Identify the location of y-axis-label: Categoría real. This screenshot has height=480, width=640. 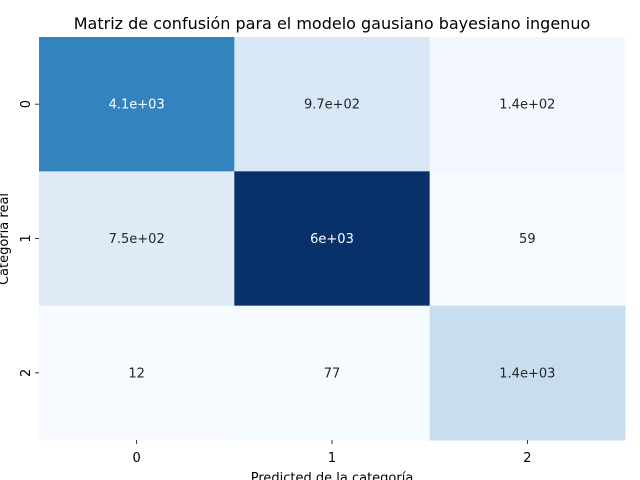
(6, 239).